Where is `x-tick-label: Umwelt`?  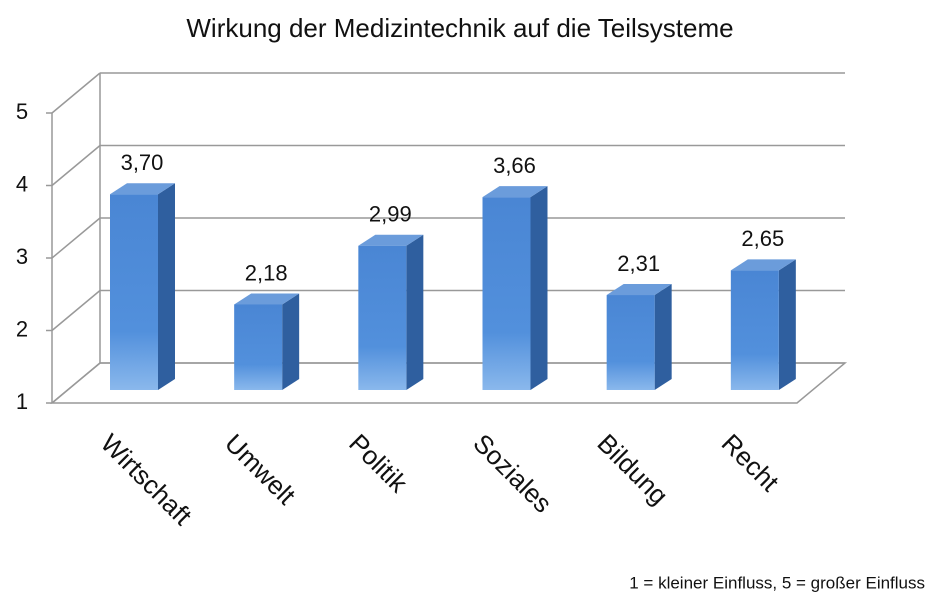 x-tick-label: Umwelt is located at coordinates (260, 469).